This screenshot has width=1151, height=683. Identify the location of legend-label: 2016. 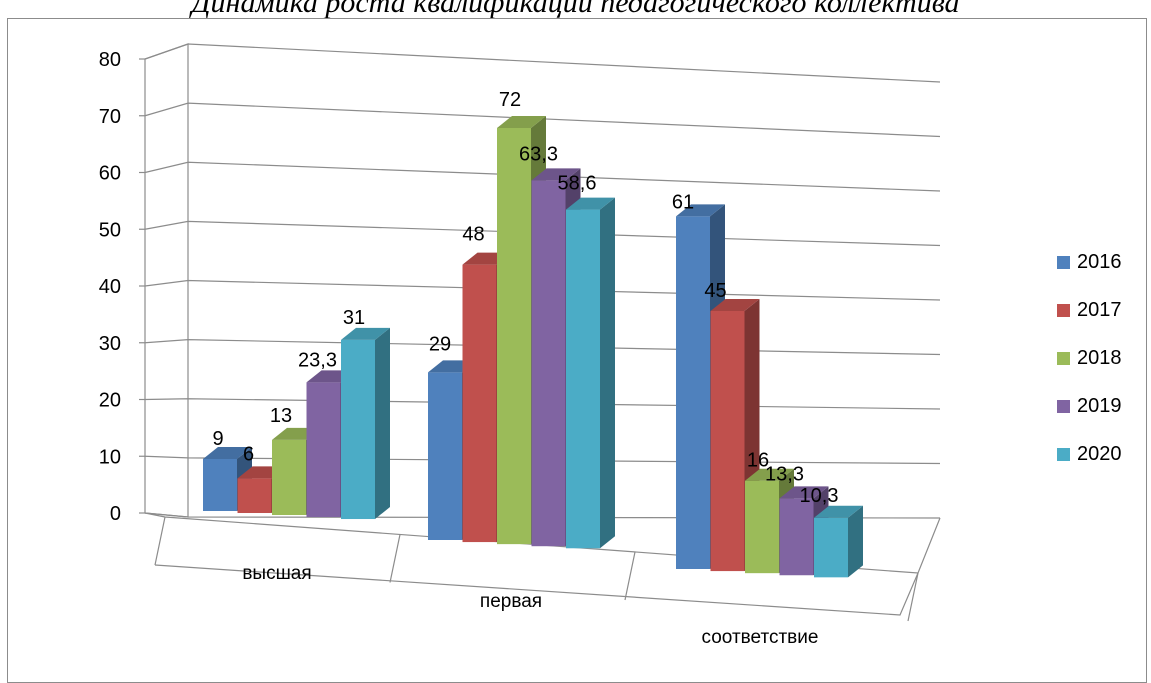
(1099, 261).